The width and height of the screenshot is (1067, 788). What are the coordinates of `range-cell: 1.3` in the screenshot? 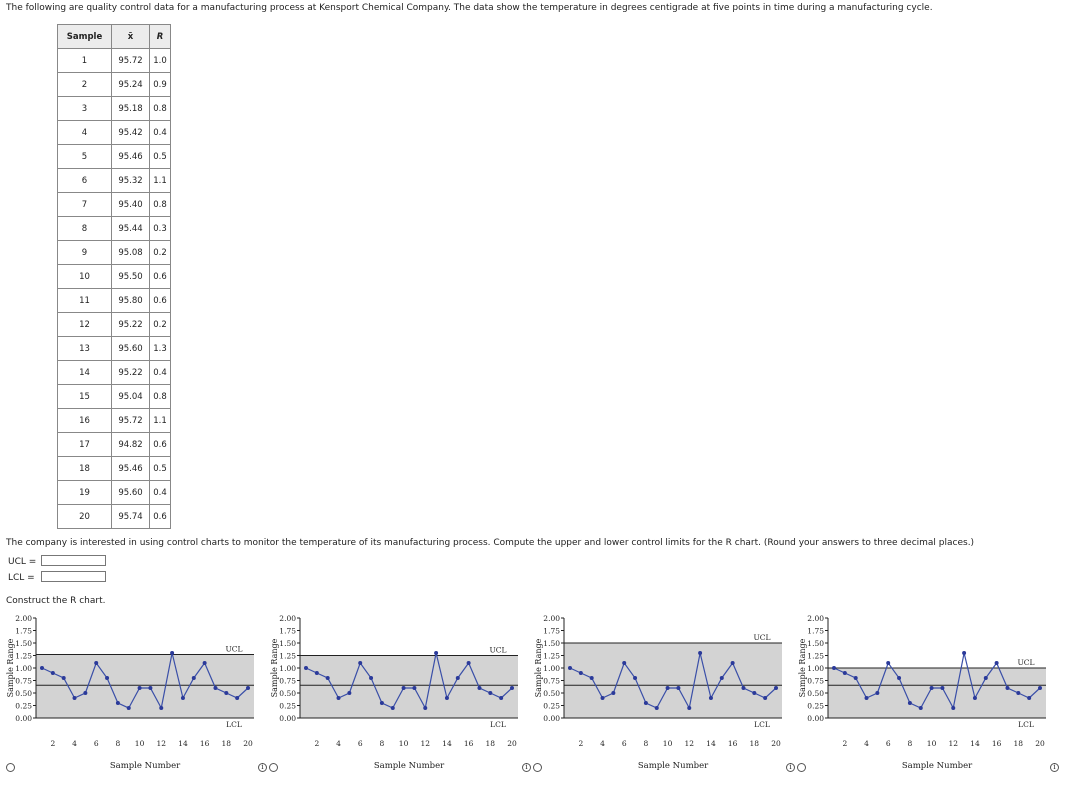 It's located at (160, 348).